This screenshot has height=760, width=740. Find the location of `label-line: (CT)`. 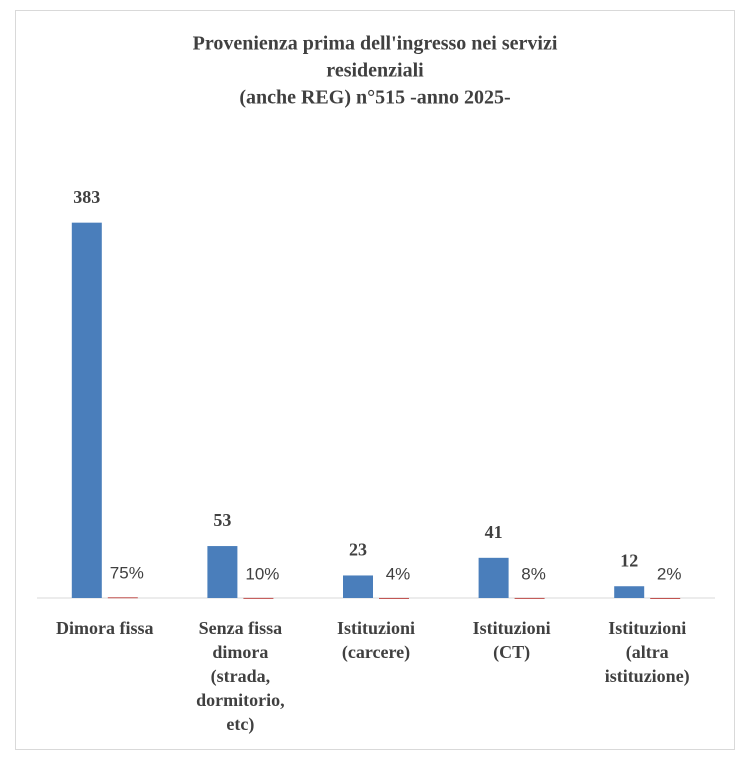

label-line: (CT) is located at coordinates (511, 652).